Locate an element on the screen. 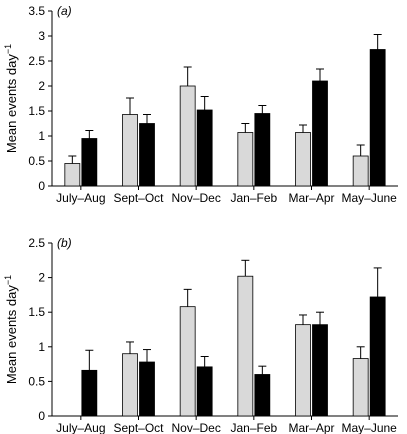 The height and width of the screenshot is (434, 407). y-tick-label: 3.5 is located at coordinates (36, 11).